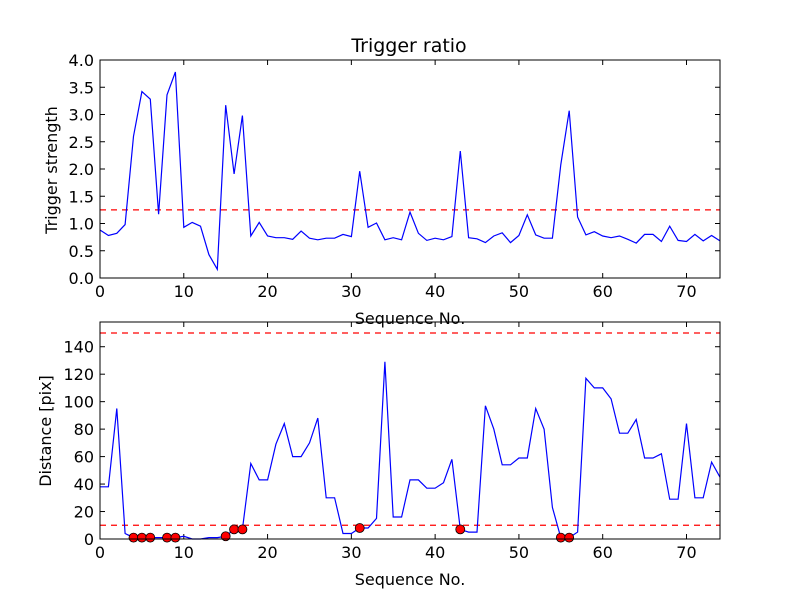 This screenshot has width=800, height=600. Describe the element at coordinates (89, 539) in the screenshot. I see `y-tick-label: 0` at that location.